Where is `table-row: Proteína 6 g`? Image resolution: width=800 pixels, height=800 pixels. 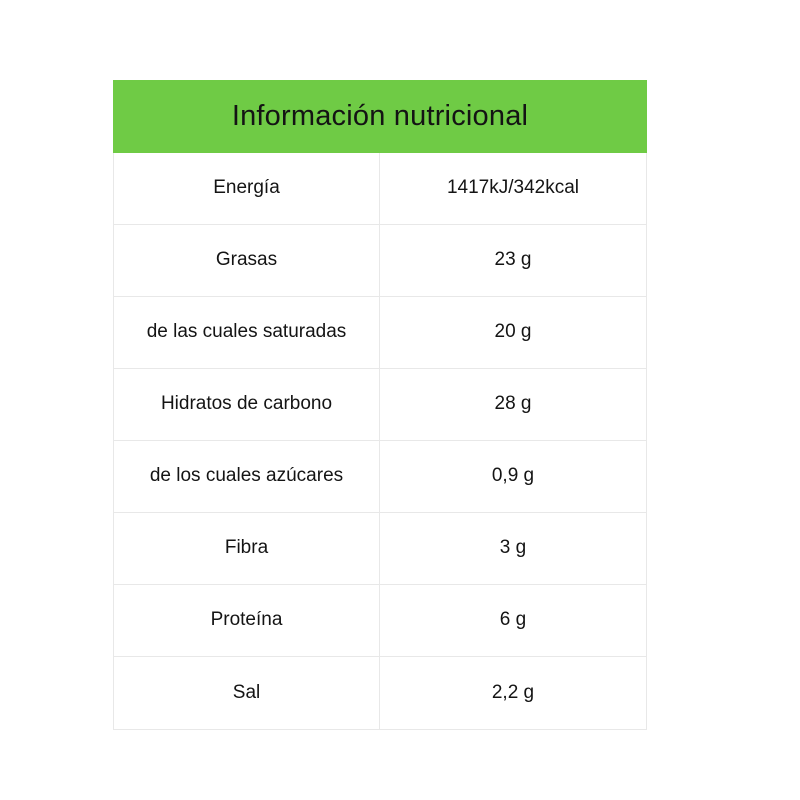
table-row: Proteína 6 g is located at coordinates (380, 621).